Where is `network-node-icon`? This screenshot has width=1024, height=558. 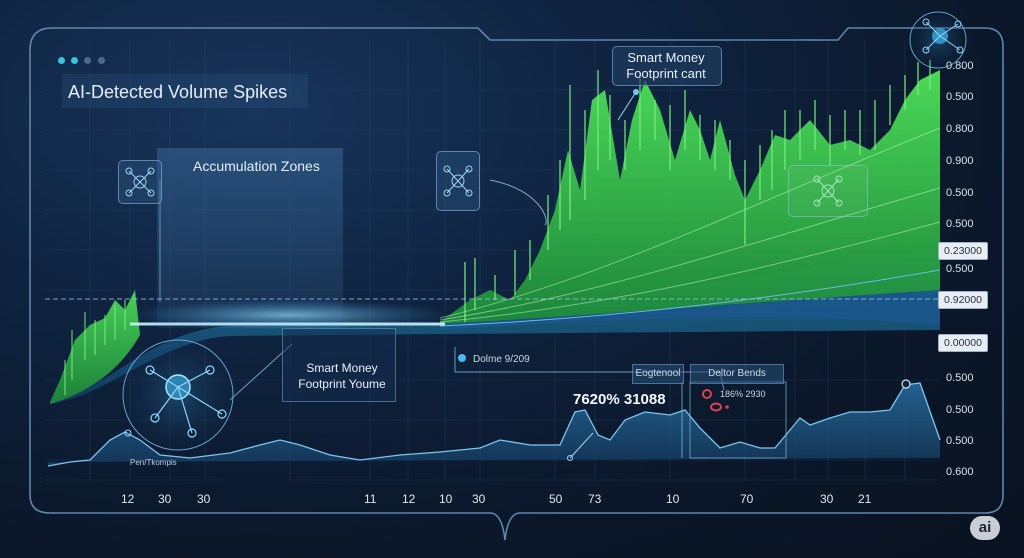 network-node-icon is located at coordinates (140, 182).